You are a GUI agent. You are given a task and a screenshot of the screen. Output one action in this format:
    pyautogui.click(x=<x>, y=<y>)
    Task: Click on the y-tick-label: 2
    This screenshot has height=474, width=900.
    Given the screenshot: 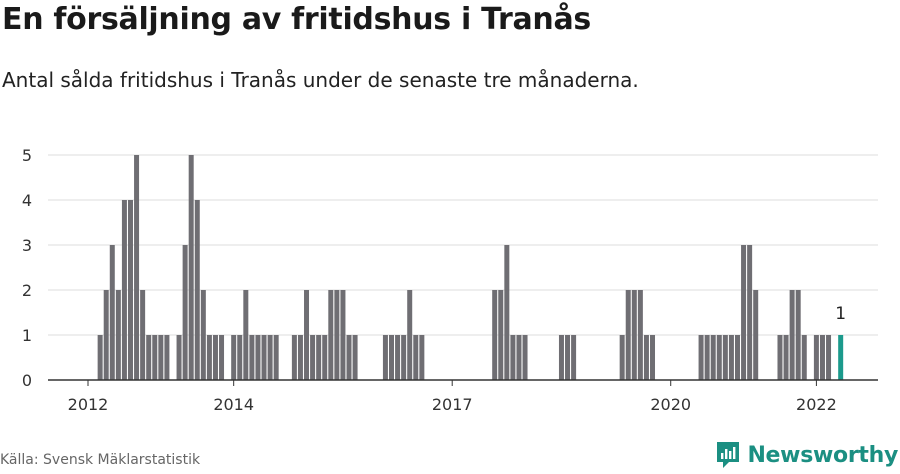 What is the action you would take?
    pyautogui.click(x=27, y=290)
    